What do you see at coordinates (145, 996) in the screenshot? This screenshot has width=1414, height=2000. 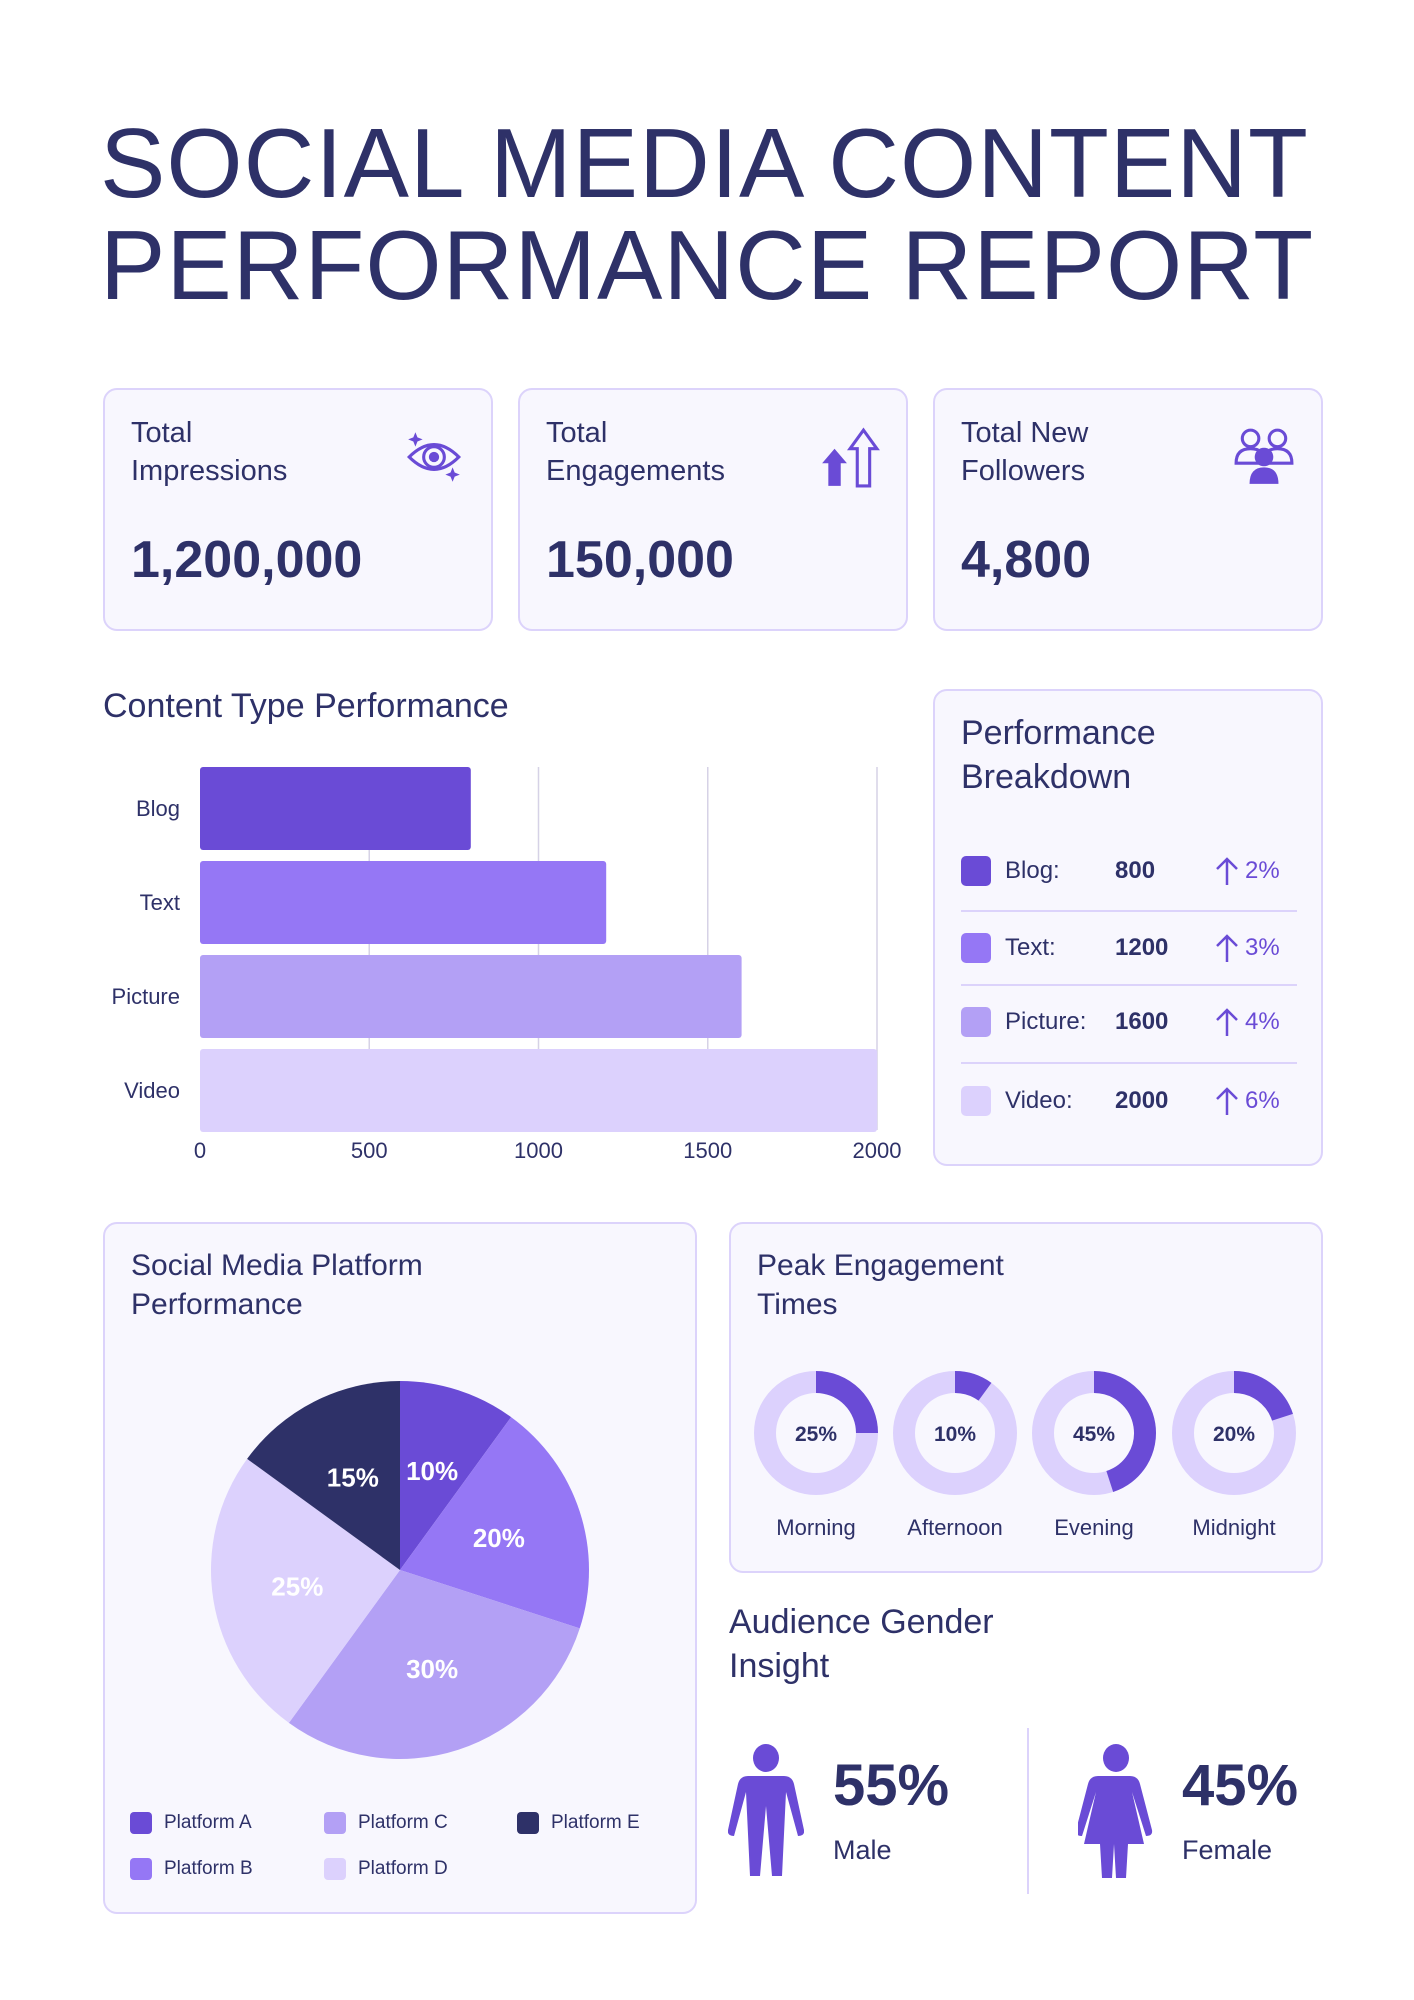 I see `category-label: Picture` at bounding box center [145, 996].